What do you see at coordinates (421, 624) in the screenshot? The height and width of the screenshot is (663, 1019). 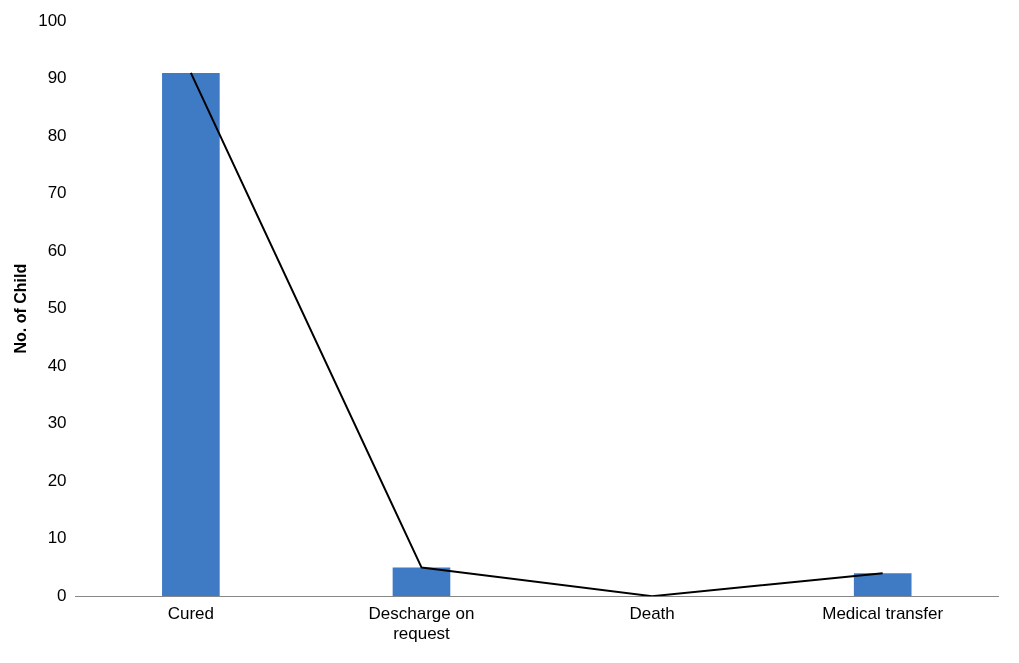 I see `x-tick-label: Descharge on request` at bounding box center [421, 624].